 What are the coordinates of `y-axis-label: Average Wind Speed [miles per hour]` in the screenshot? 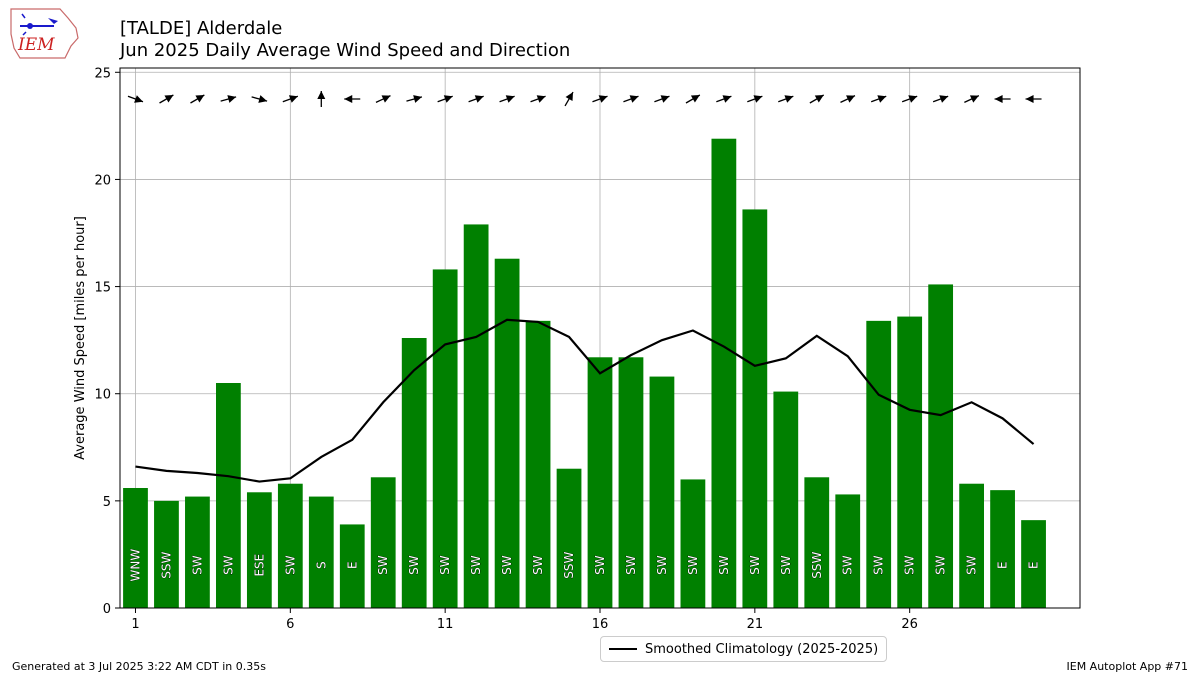 It's located at (80, 338).